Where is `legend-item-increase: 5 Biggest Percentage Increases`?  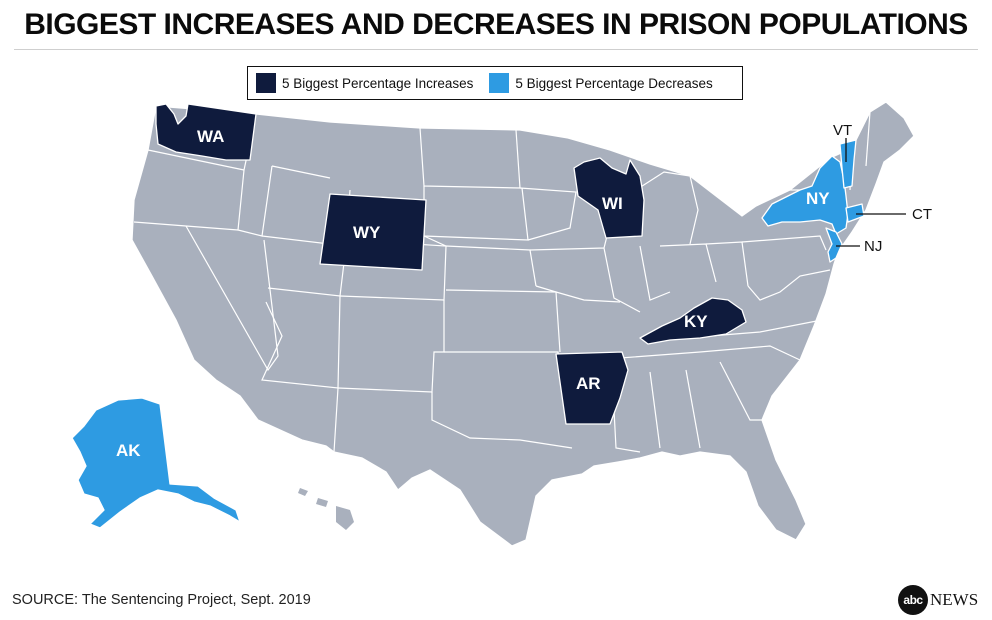
legend-item-increase: 5 Biggest Percentage Increases is located at coordinates (364, 83).